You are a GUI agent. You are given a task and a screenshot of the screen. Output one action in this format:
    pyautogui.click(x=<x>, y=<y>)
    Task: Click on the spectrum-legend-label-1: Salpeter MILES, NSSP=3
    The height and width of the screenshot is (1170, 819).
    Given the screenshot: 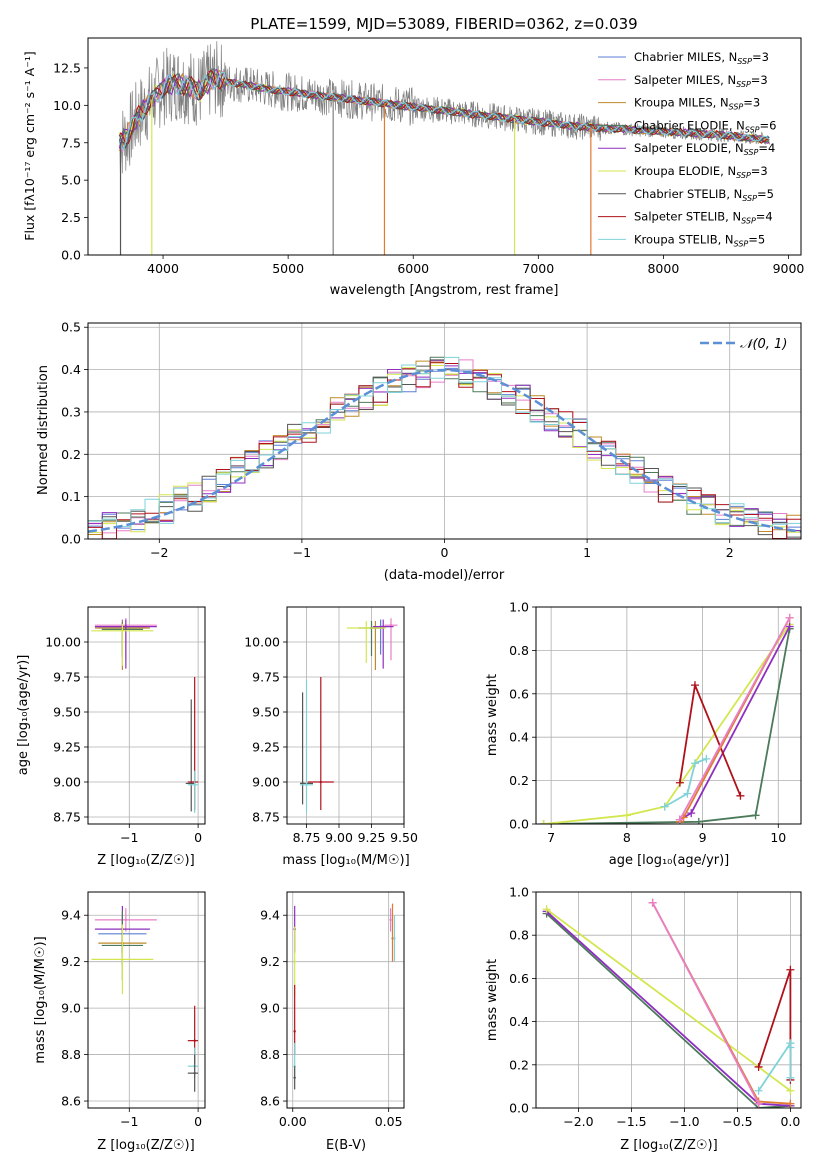 What is the action you would take?
    pyautogui.click(x=701, y=81)
    